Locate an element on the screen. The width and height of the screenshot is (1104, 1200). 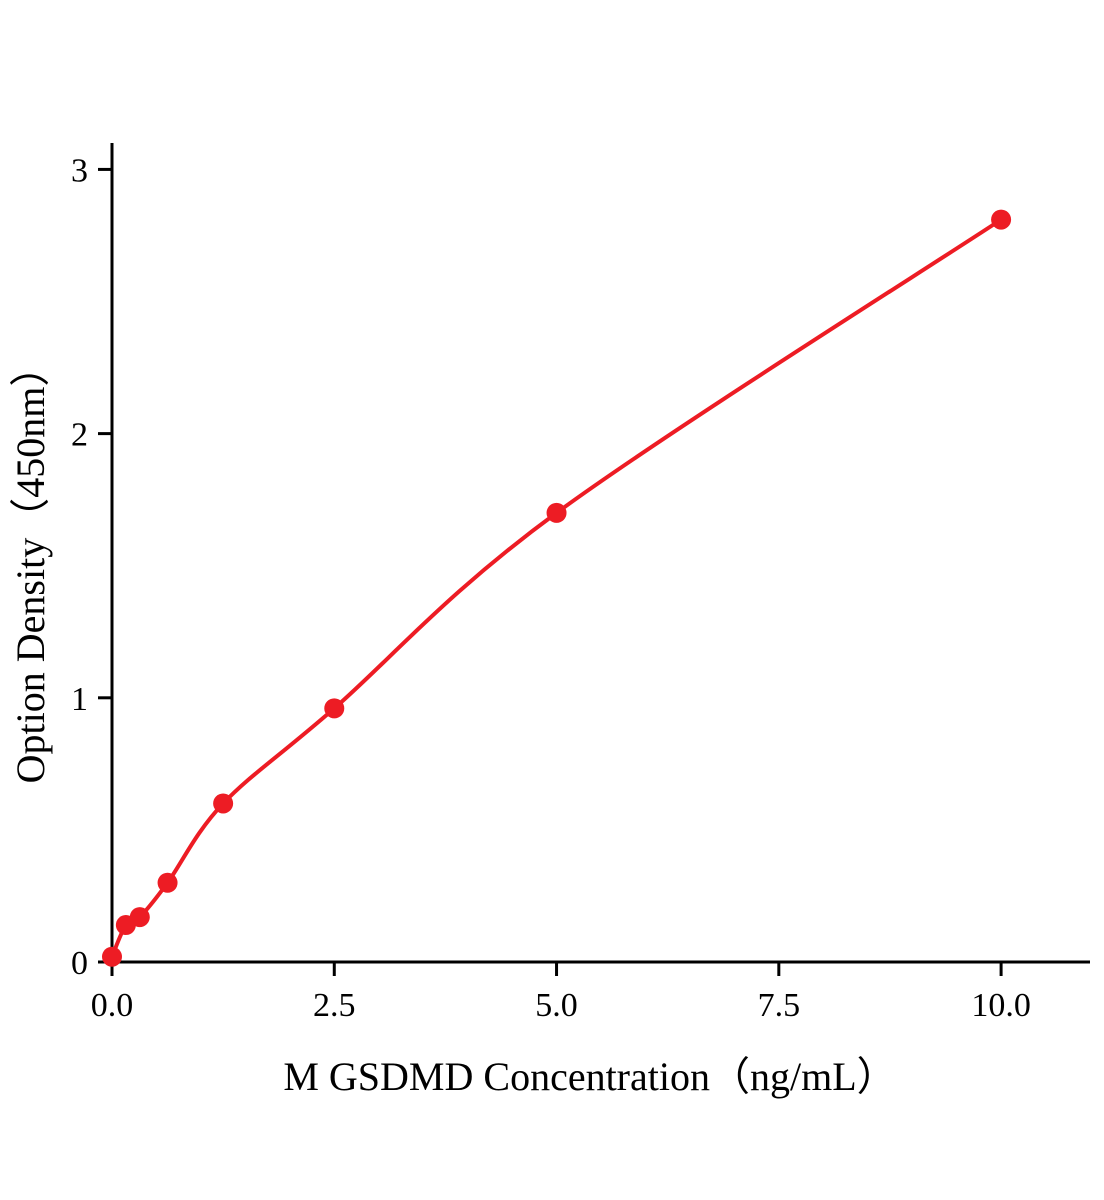
x-axis-label: M GSDMD Concentration（ng/mL） is located at coordinates (589, 1076).